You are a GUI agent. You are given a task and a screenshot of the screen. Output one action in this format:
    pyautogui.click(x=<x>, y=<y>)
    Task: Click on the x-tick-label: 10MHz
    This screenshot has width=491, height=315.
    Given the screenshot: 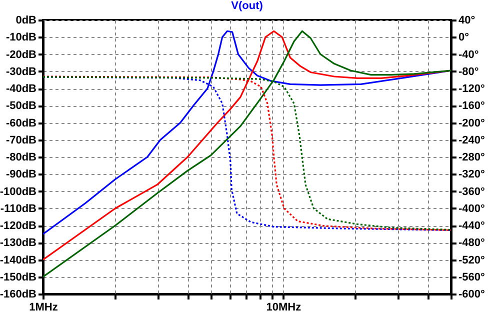 What is the action you would take?
    pyautogui.click(x=284, y=308)
    